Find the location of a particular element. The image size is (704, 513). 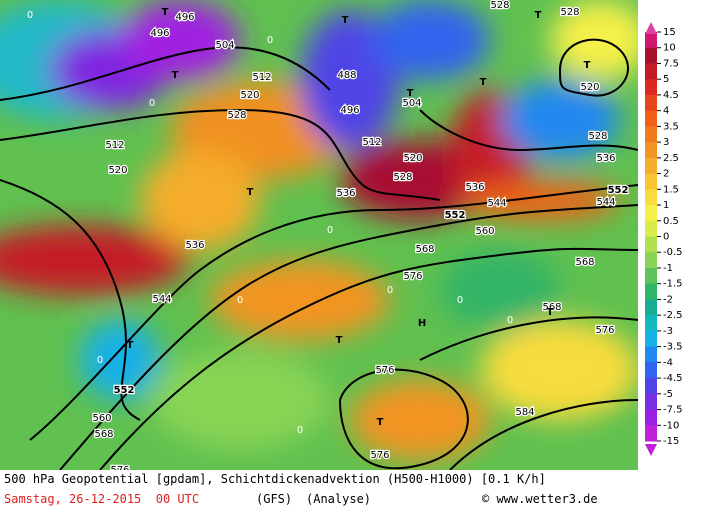

legend-label: -1 is located at coordinates (668, 268).